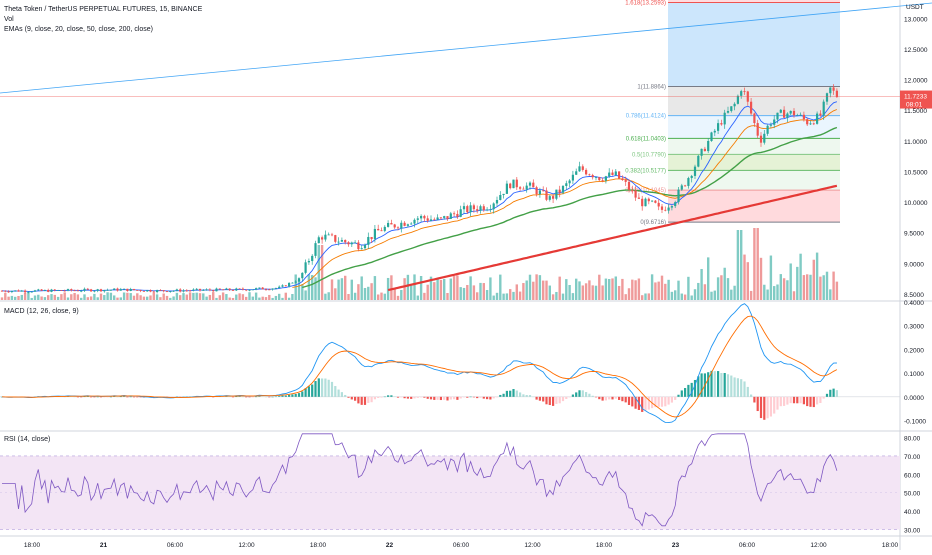 The width and height of the screenshot is (932, 555). What do you see at coordinates (915, 97) in the screenshot?
I see `last-price-label: 11.7233` at bounding box center [915, 97].